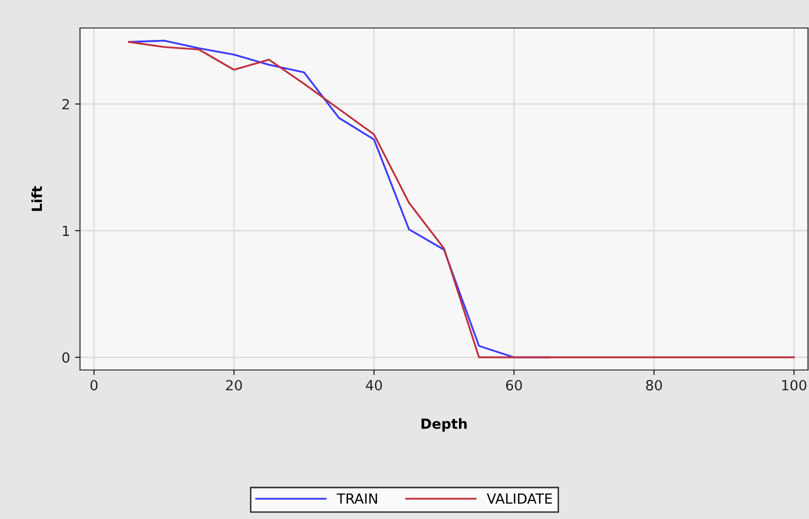 The image size is (809, 519). I want to click on x-tick-label: 100, so click(794, 385).